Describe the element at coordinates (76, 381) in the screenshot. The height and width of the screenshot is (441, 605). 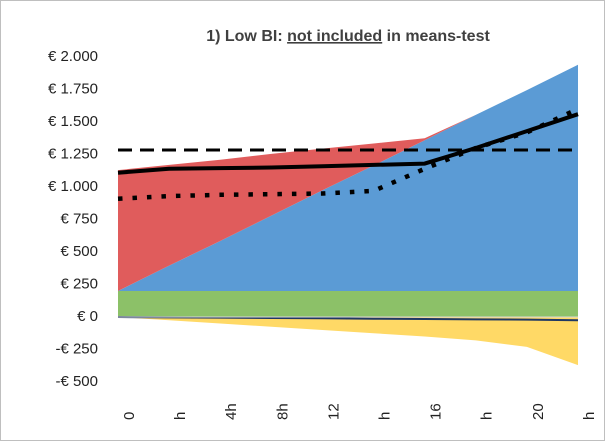
I see `y-tick-label: -€ 500` at that location.